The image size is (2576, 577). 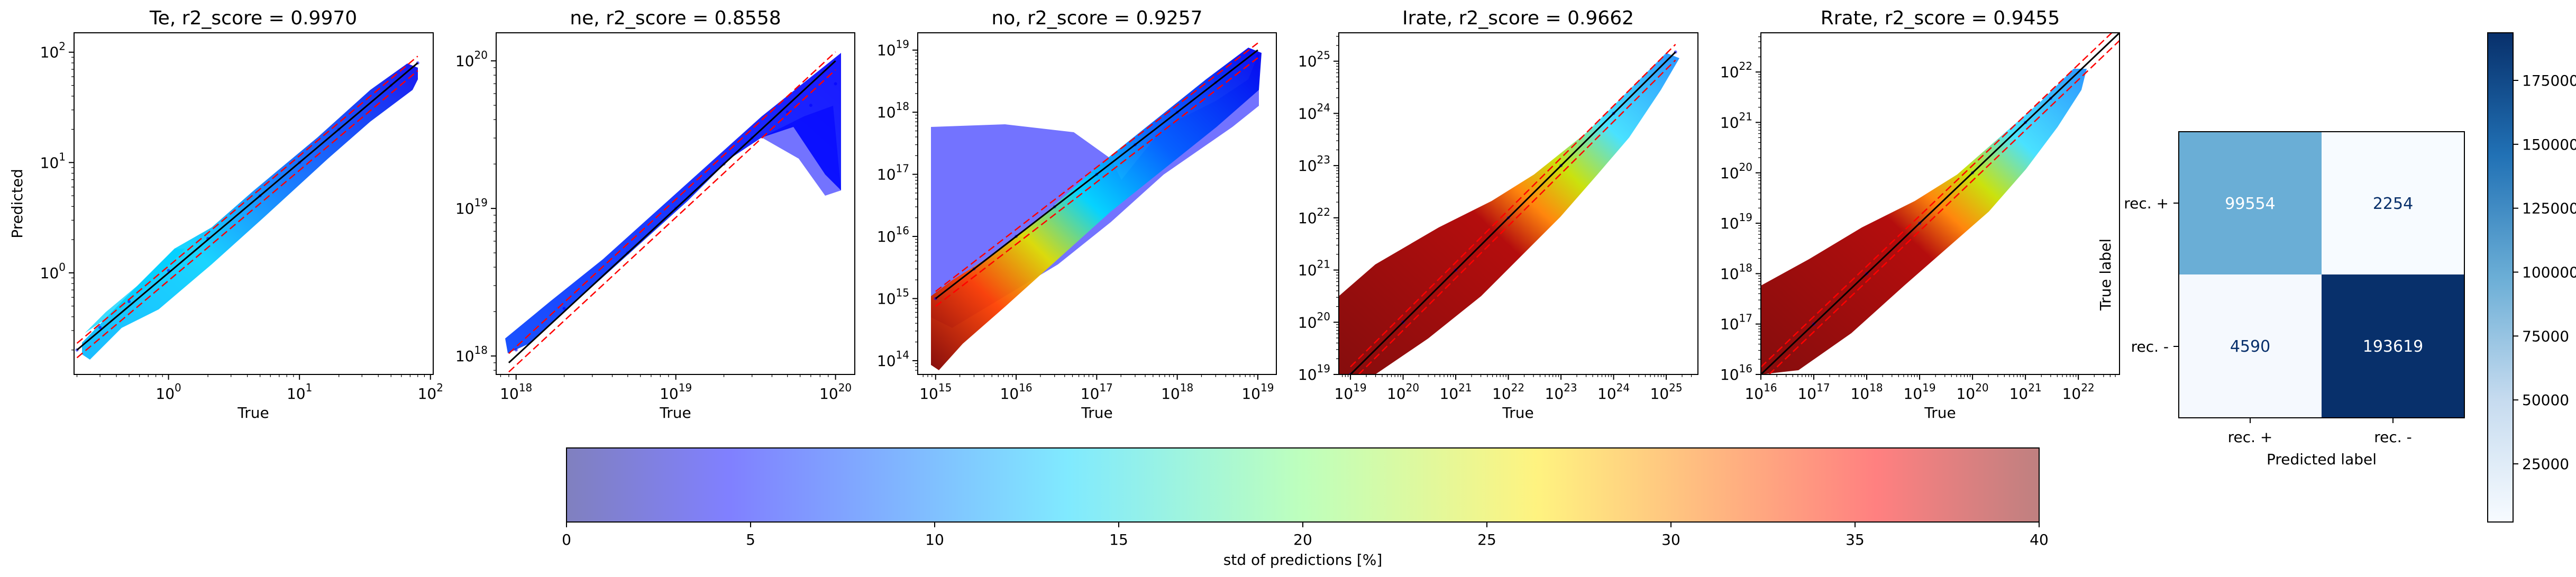 What do you see at coordinates (1096, 18) in the screenshot?
I see `panel-title: no, r2_score = 0.9257` at bounding box center [1096, 18].